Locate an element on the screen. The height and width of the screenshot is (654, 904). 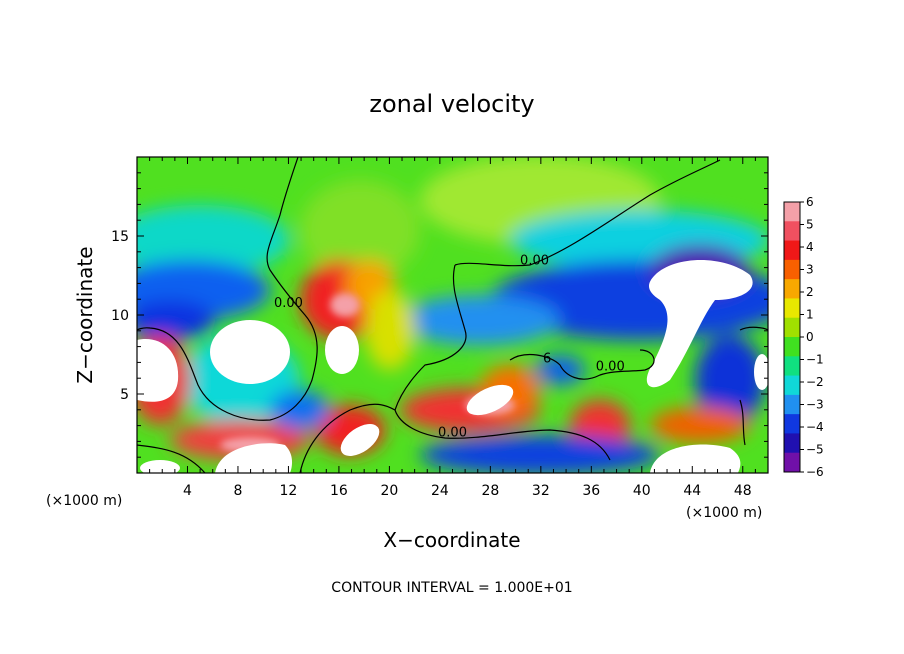
colorbar: 6 5 4 3 2 1 0 −1 −2 −3 −4 −5 −6 is located at coordinates (803, 337).